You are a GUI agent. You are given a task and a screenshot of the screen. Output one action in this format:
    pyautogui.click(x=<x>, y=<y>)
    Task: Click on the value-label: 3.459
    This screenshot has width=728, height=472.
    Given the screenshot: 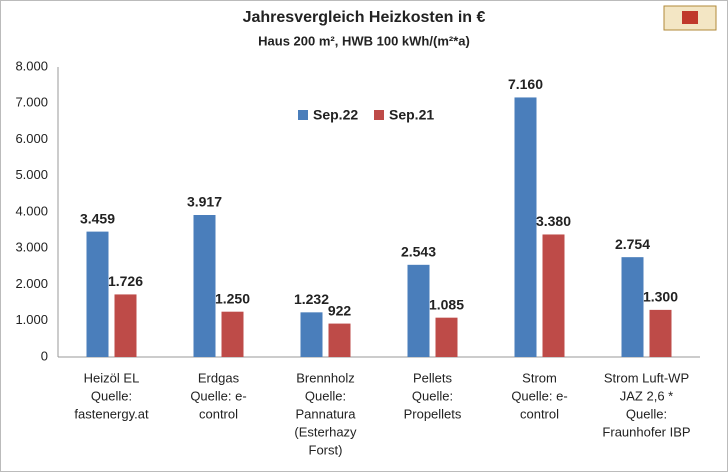 What is the action you would take?
    pyautogui.click(x=97, y=218)
    